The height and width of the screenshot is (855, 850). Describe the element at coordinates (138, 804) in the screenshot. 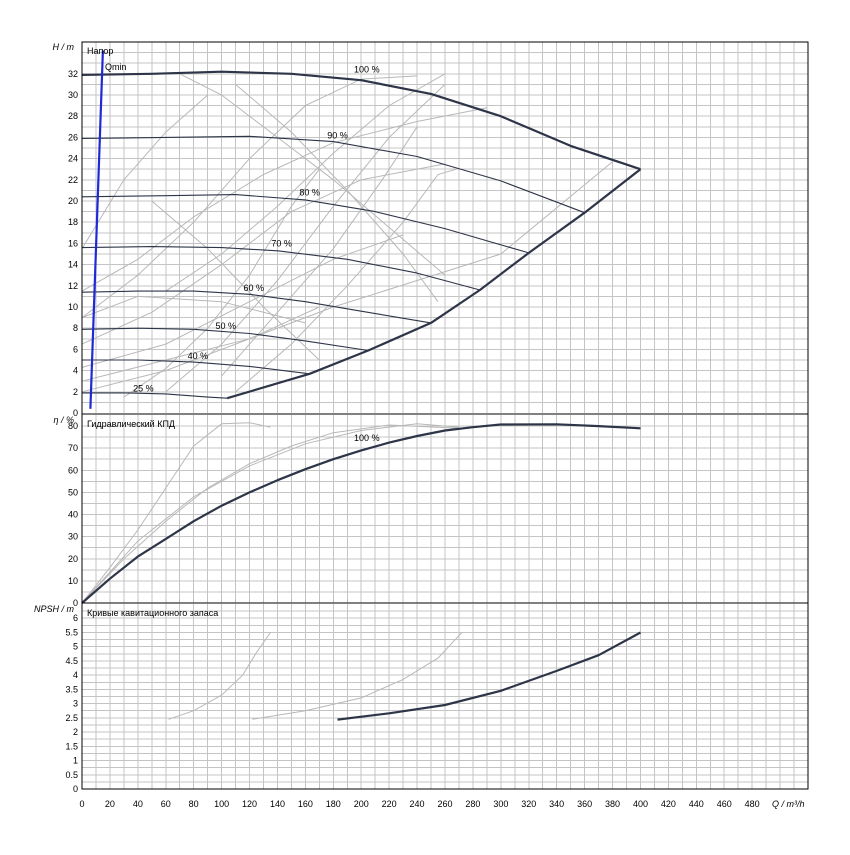

I see `x-tick-label: 40` at that location.